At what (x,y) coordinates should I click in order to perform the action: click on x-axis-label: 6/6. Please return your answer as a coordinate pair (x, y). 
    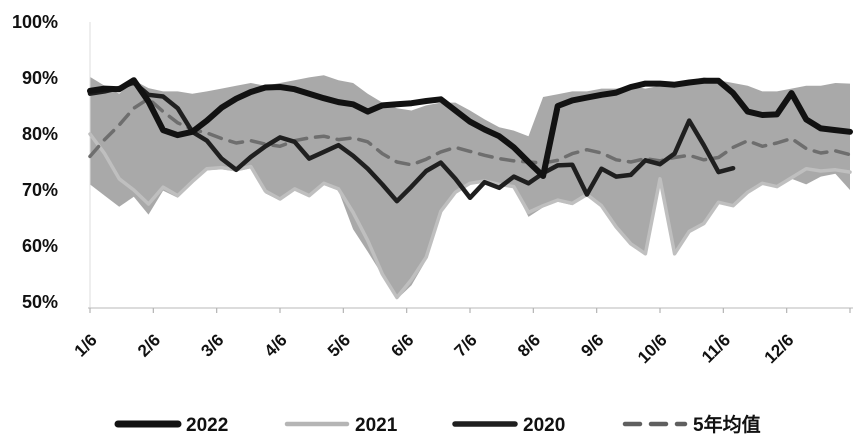
    Looking at the image, I should click on (402, 345).